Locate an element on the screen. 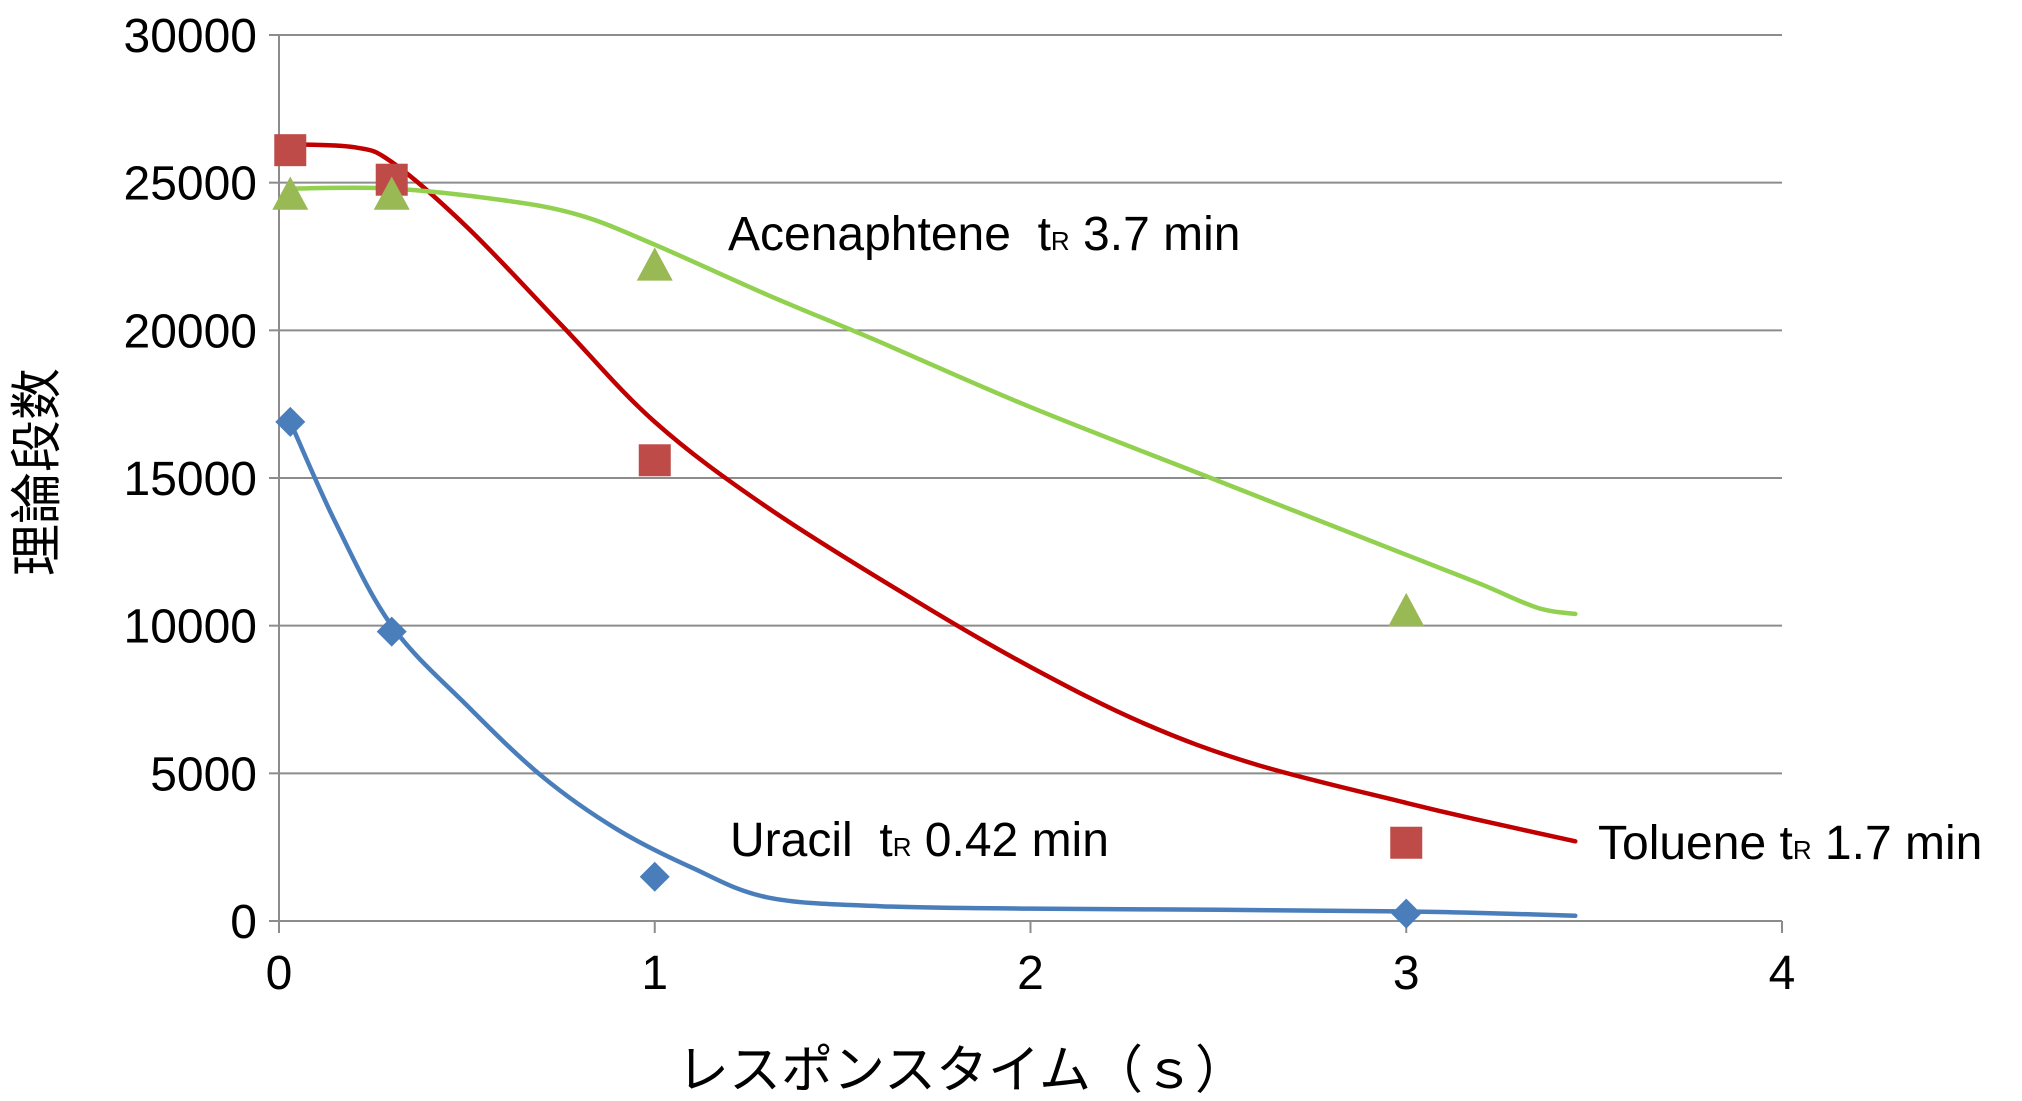 The image size is (2022, 1101). y-tick-label: 25000 is located at coordinates (190, 184).